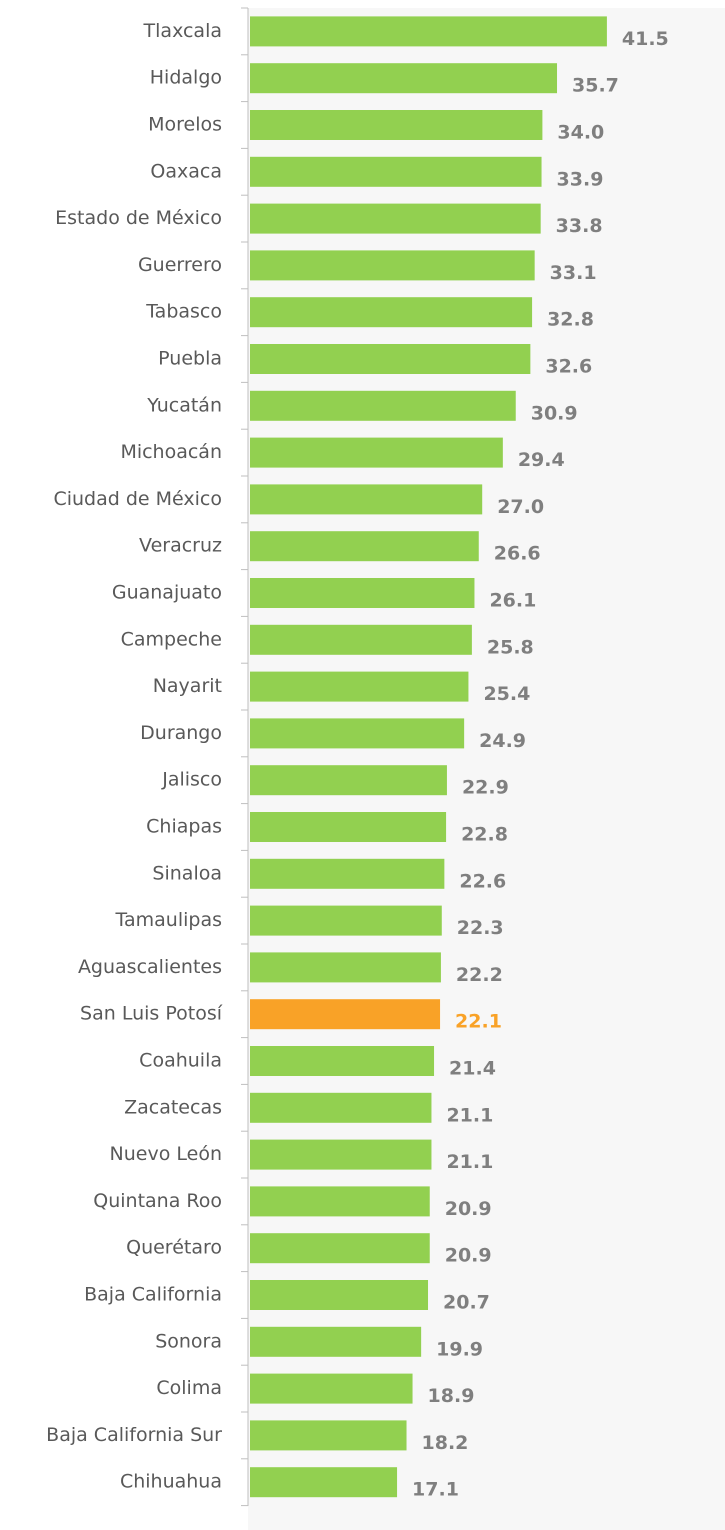 Image resolution: width=725 pixels, height=1530 pixels. I want to click on data-label: 32.6, so click(568, 367).